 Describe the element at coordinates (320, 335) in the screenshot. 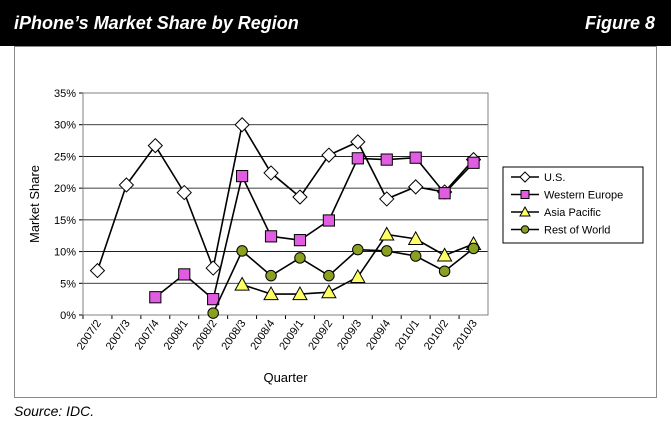

I see `x-tick-label: 2009/2` at that location.